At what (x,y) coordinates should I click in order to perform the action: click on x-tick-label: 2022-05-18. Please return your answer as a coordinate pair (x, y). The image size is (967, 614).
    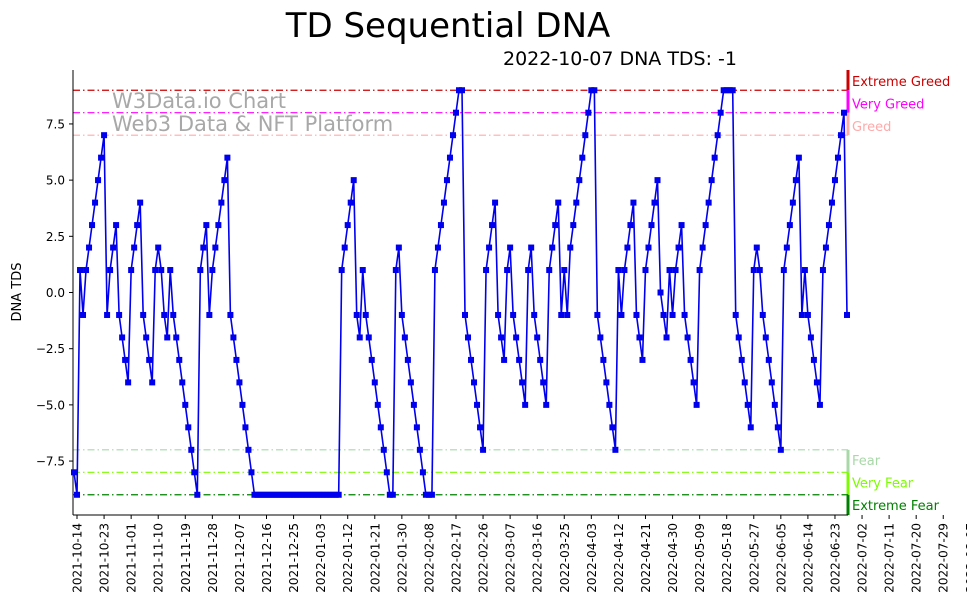
    Looking at the image, I should click on (727, 558).